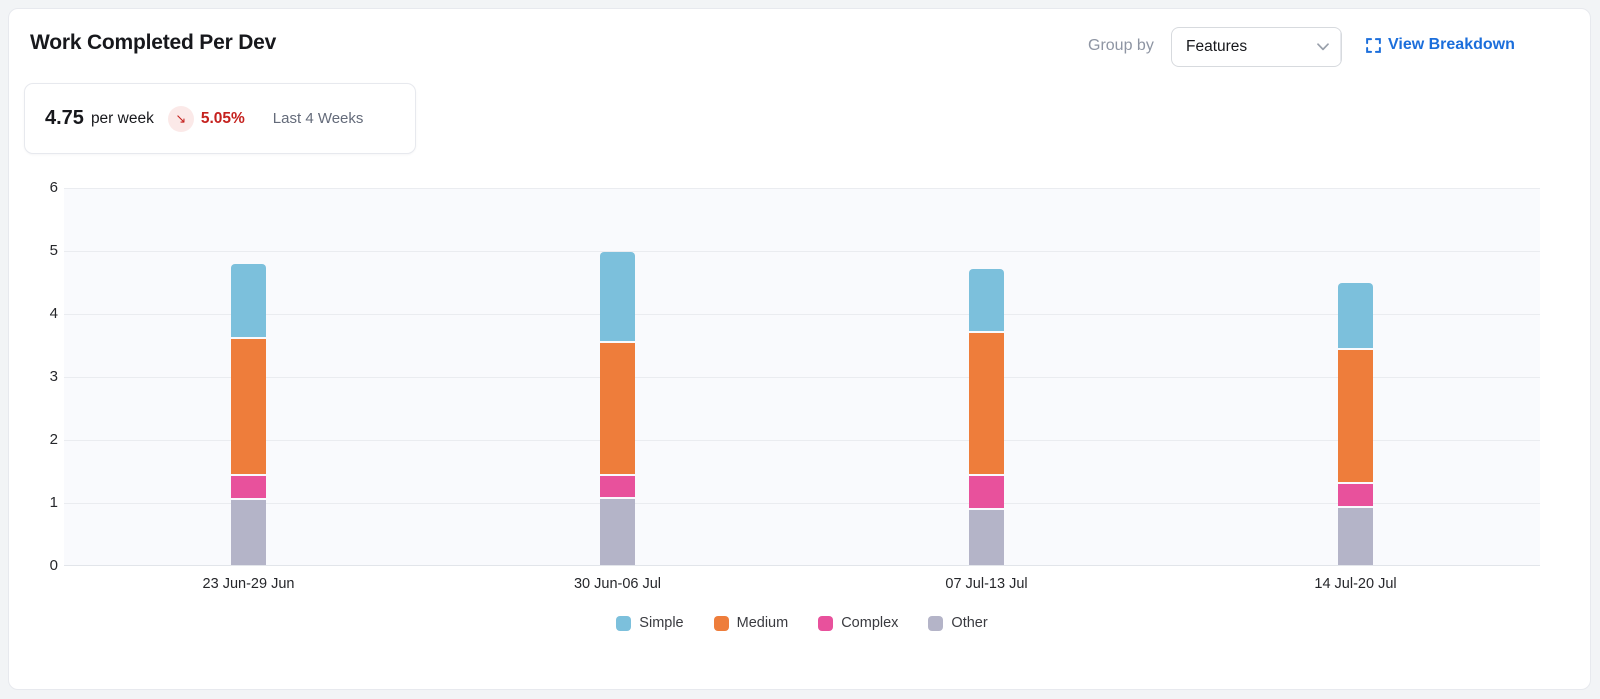 The image size is (1600, 699). Describe the element at coordinates (318, 118) in the screenshot. I see `stat-period-label: Last 4 Weeks` at that location.